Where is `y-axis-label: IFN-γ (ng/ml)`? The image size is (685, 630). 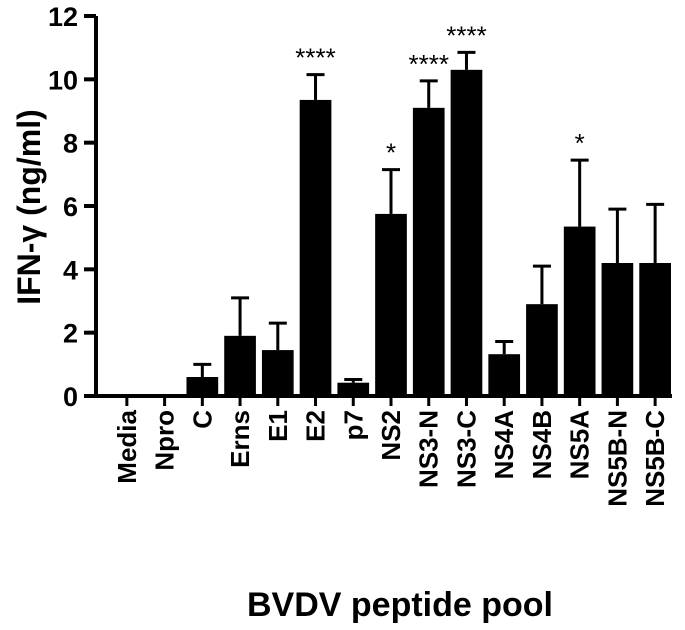 y-axis-label: IFN-γ (ng/ml) is located at coordinates (29, 207).